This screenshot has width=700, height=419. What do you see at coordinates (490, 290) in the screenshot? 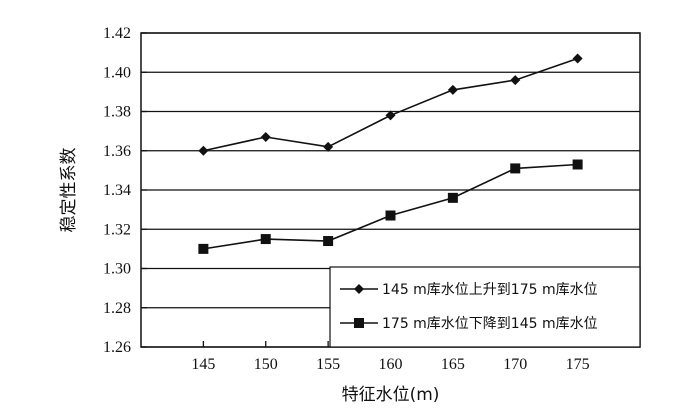
I see `legend-entry-rising: 145 m库水位上升到175 m库水位` at bounding box center [490, 290].